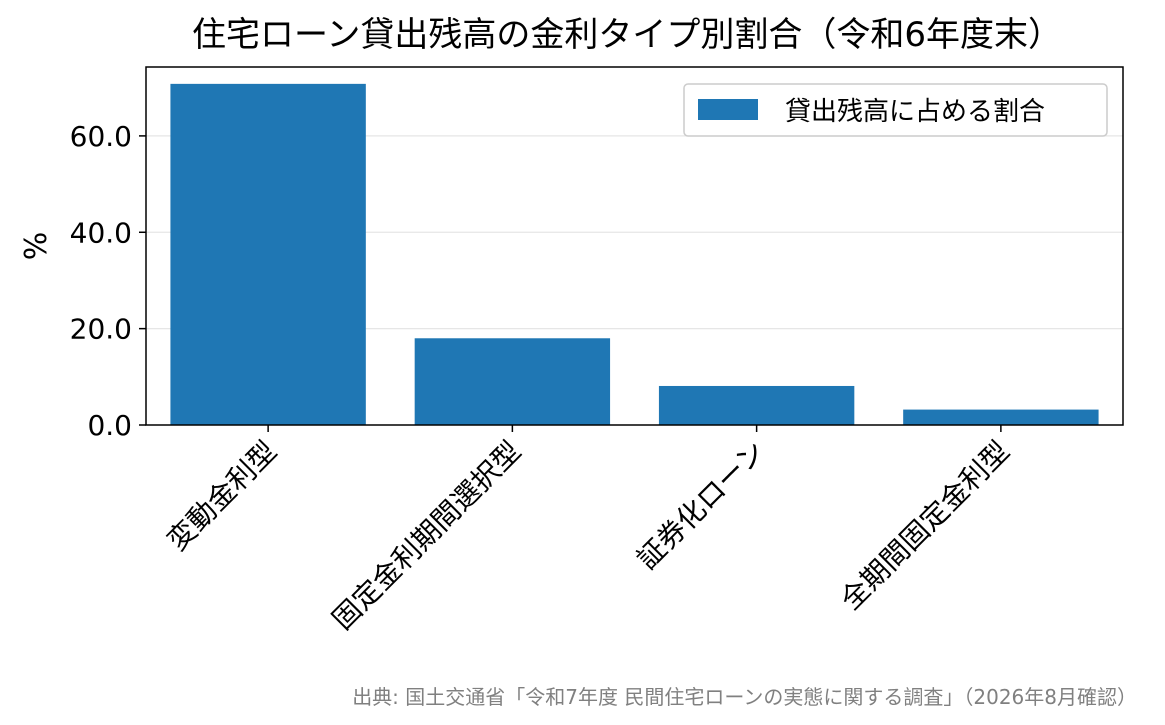  I want to click on chart-title: 住宅ローン貸出残高の金利タイプ別割合（令和6年度末）, so click(627, 35).